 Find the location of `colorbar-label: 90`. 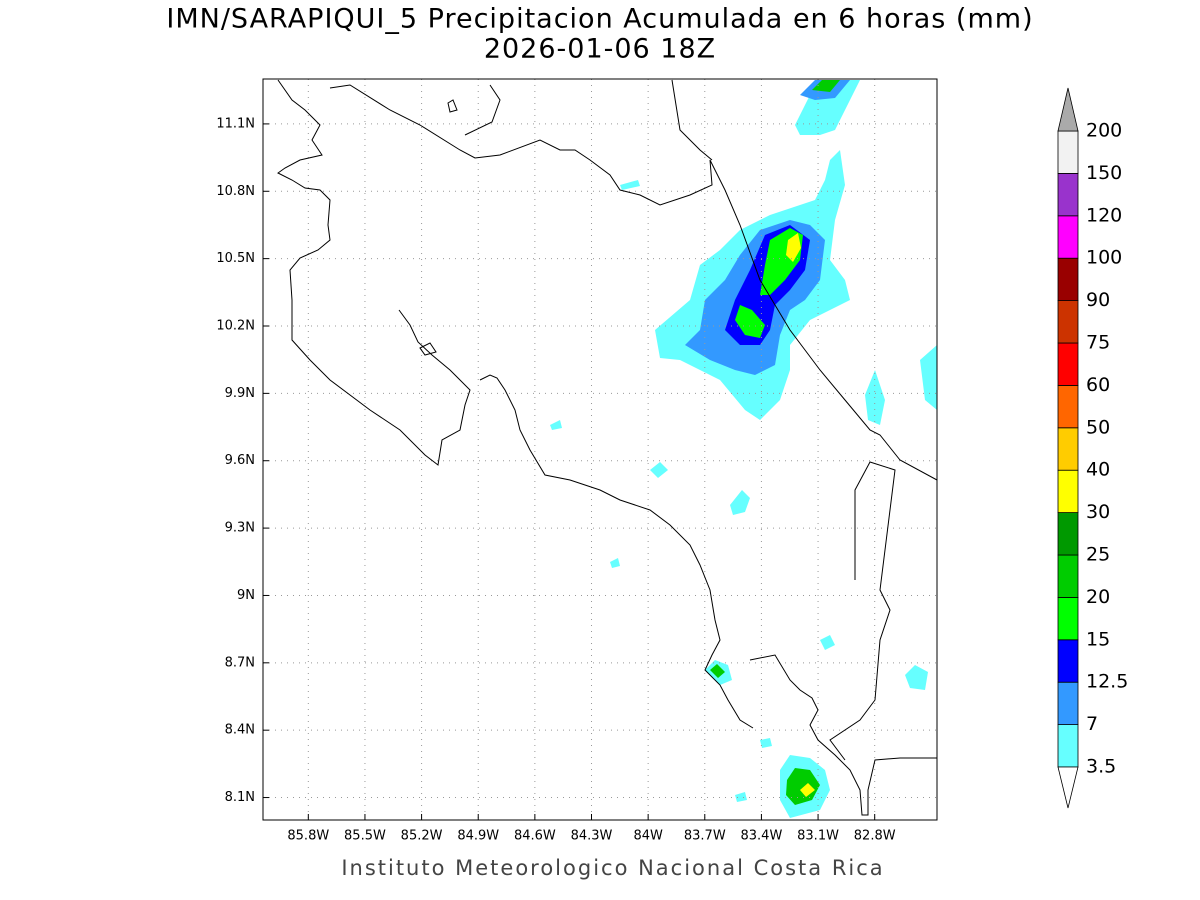

colorbar-label: 90 is located at coordinates (1098, 300).